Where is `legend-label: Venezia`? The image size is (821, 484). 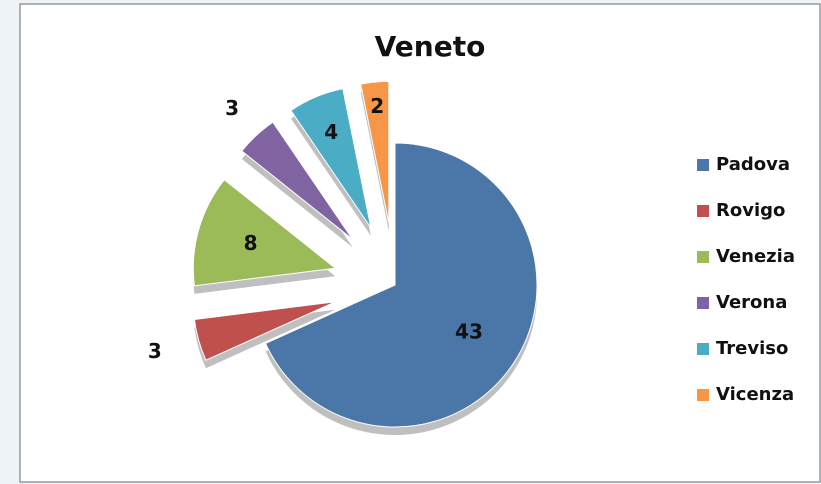
legend-label: Venezia is located at coordinates (755, 256).